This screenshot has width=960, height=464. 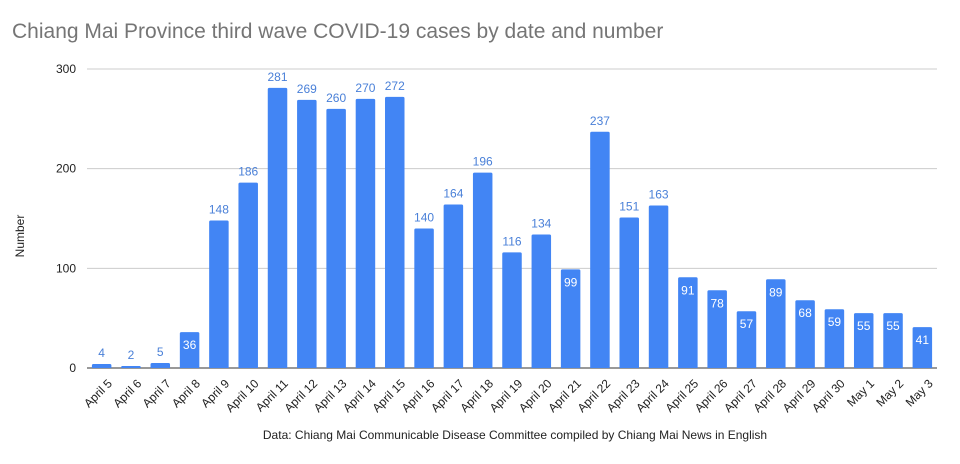 What do you see at coordinates (127, 393) in the screenshot?
I see `x-tick-label: April 6` at bounding box center [127, 393].